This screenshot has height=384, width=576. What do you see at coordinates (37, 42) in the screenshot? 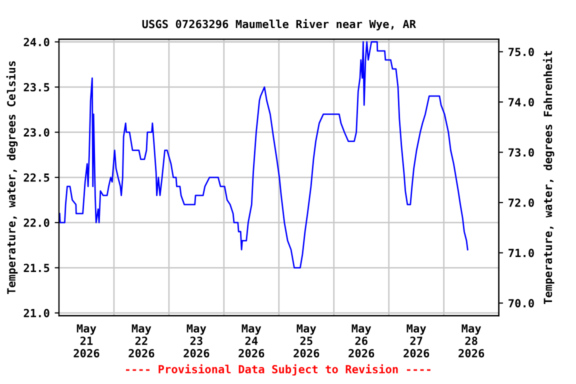
I see `y-tick-label: 24.0` at bounding box center [37, 42].